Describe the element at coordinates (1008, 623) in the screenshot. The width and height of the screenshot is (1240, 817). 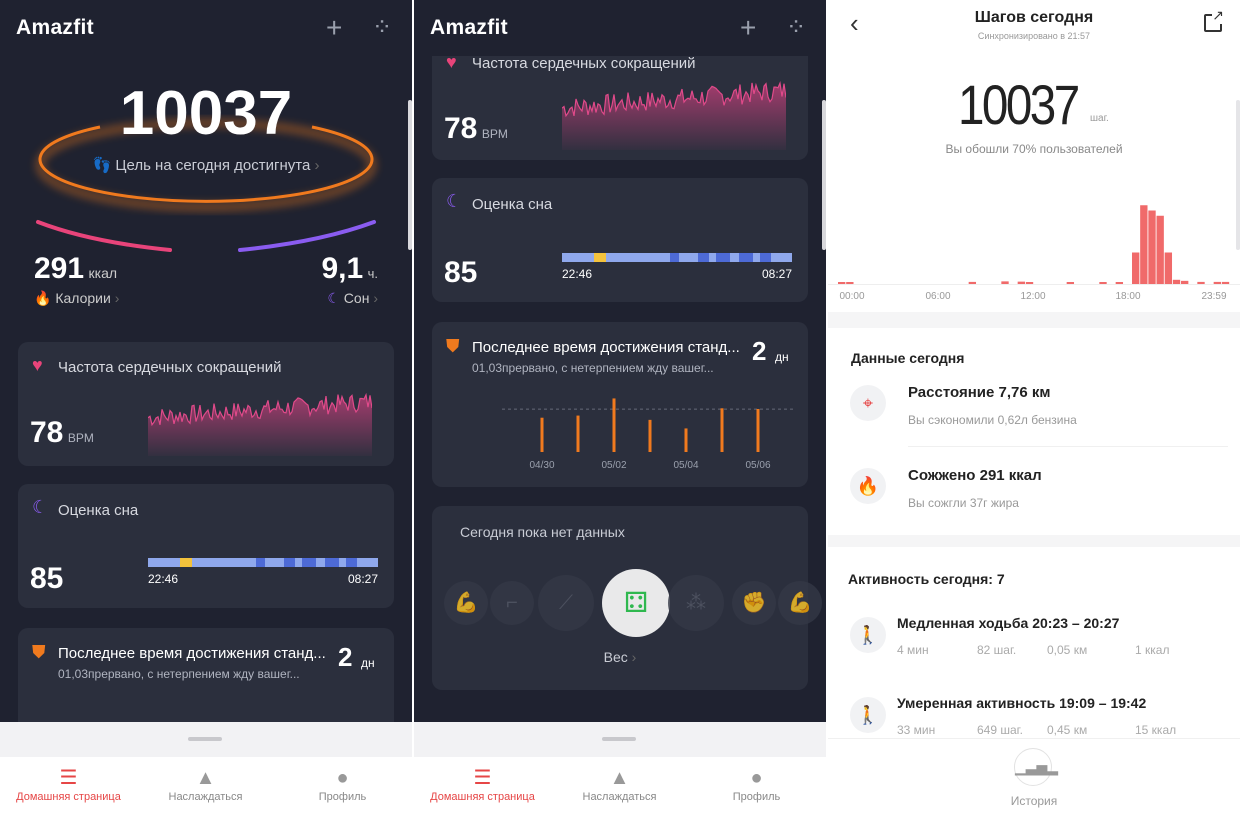
I see `activity-title: Медленная ходьба 20:23 – 20:27` at that location.